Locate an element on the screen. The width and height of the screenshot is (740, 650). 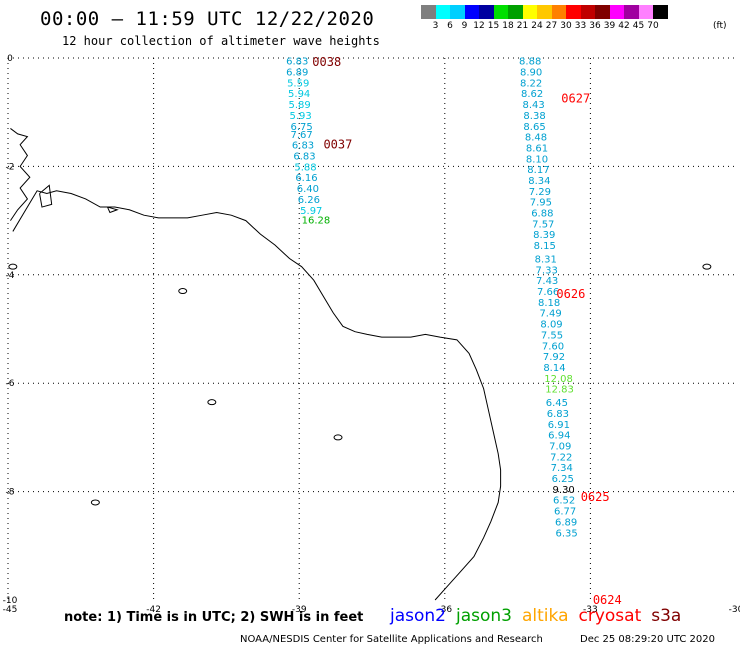
y-tick-label: -8 is located at coordinates (10, 493).